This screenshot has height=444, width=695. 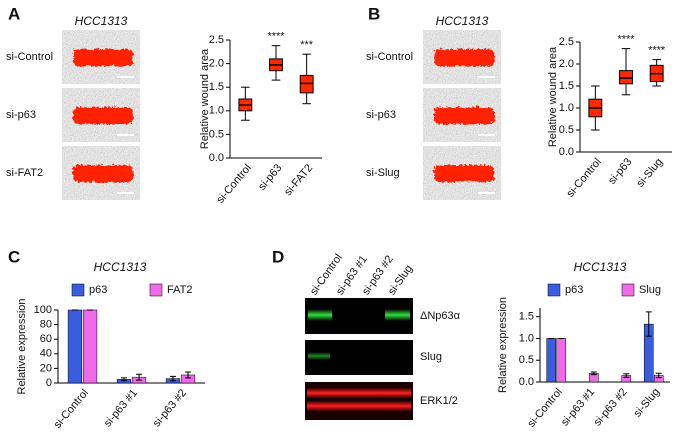 What do you see at coordinates (24, 173) in the screenshot?
I see `image-label: si-FAT2` at bounding box center [24, 173].